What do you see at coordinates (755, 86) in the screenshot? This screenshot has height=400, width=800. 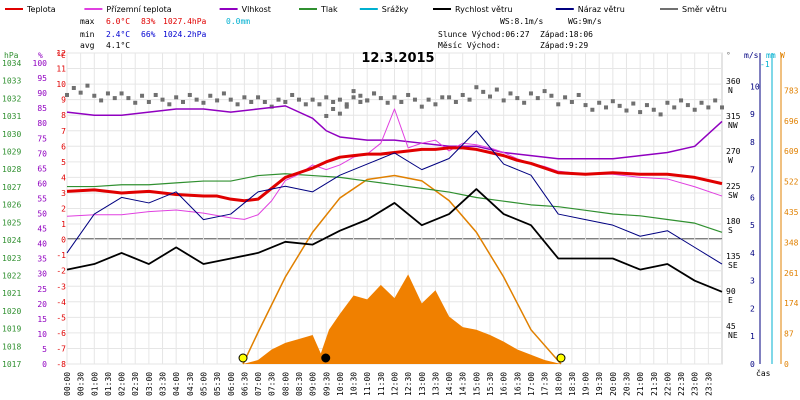 I see `wind-tick-label: 10` at bounding box center [755, 86].